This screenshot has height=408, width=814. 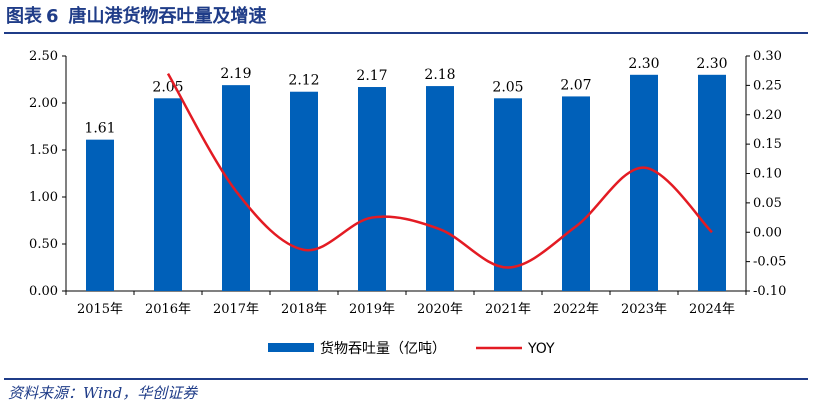 I want to click on source-note: 资料来源：Wind，华创证券, so click(x=103, y=393).